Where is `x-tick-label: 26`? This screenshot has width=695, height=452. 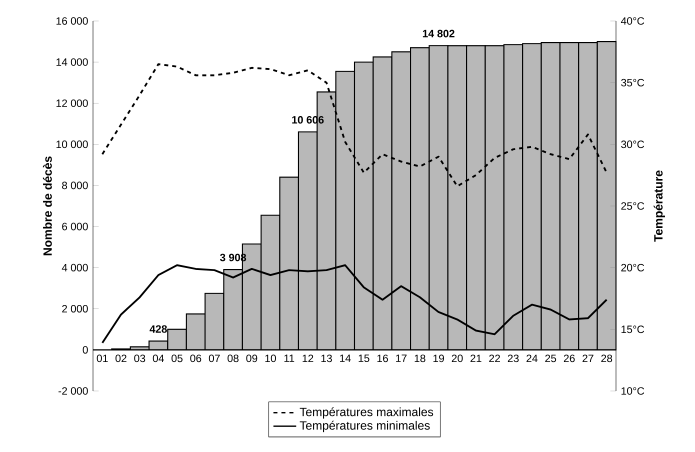 x-tick-label: 26 is located at coordinates (569, 358).